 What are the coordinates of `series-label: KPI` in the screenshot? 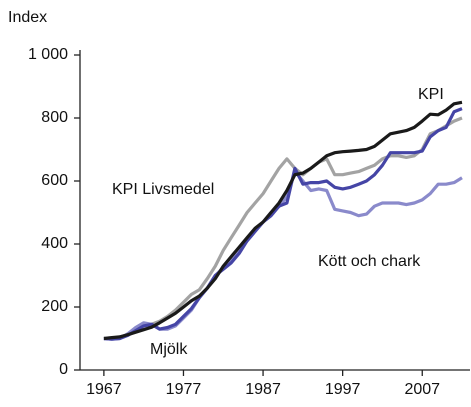 It's located at (431, 94).